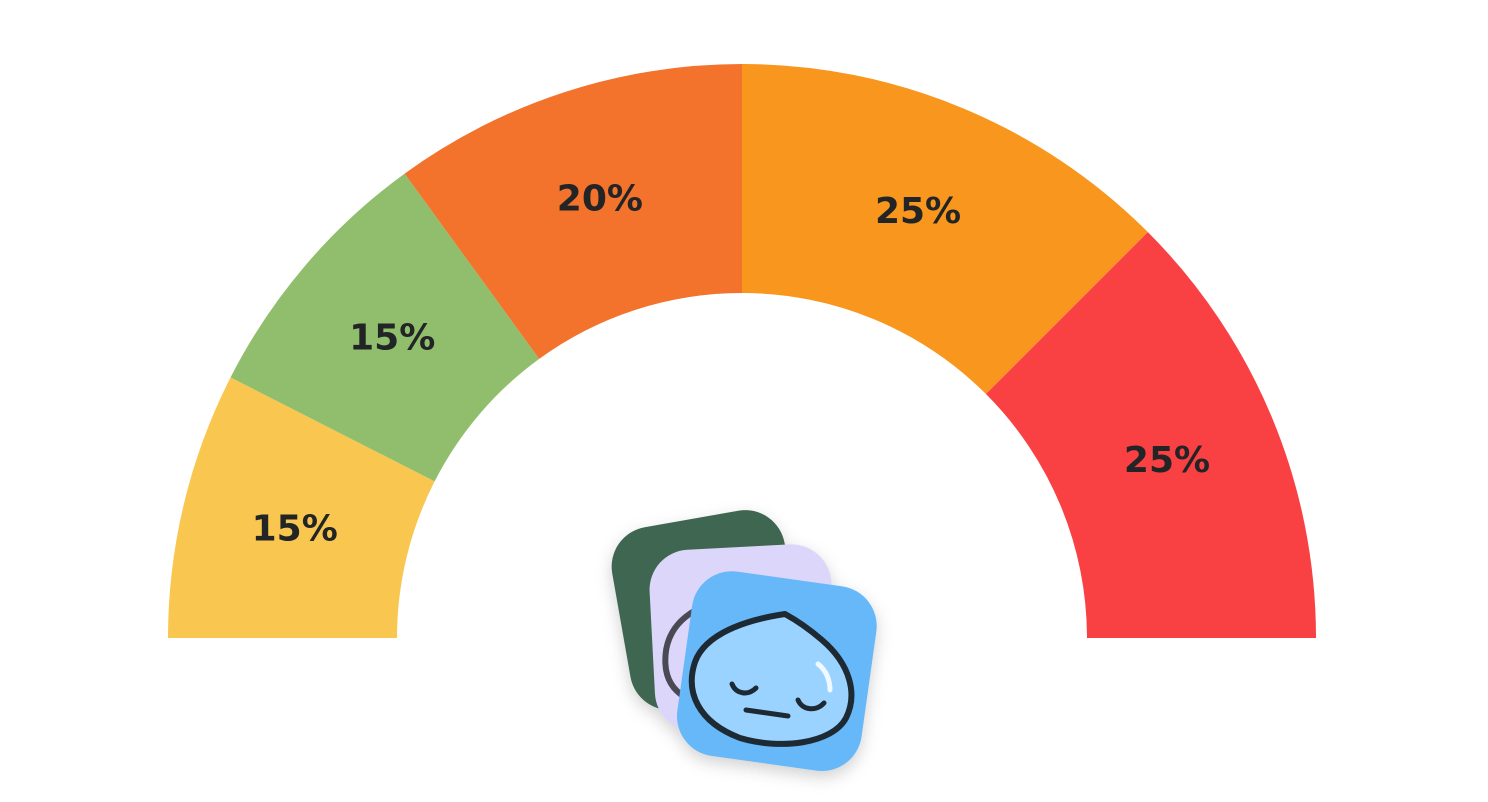 The height and width of the screenshot is (802, 1488). I want to click on segment-label-4: 25%, so click(918, 211).